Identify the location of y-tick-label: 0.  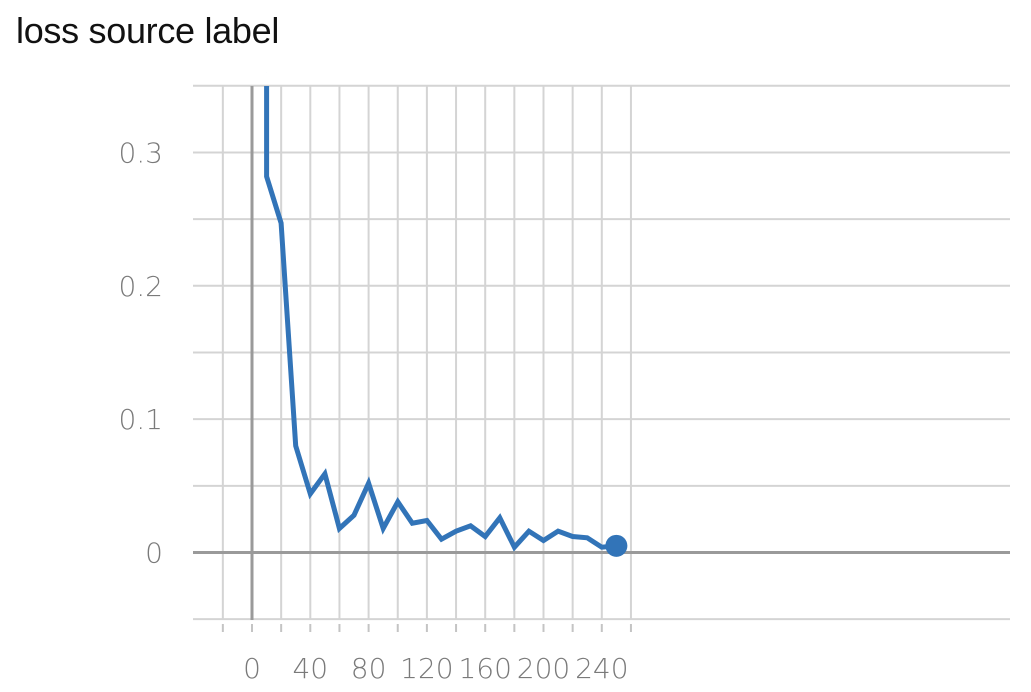
(154, 553).